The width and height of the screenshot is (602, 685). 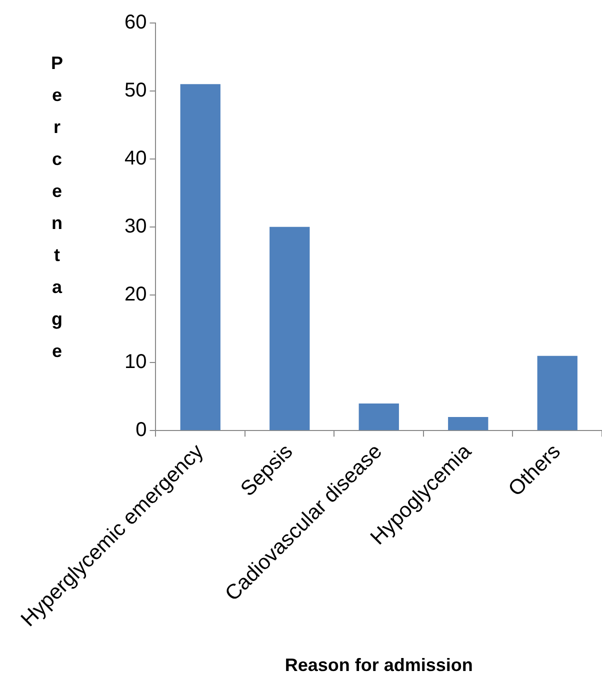 I want to click on x-axis-title: Reason for admission, so click(x=378, y=665).